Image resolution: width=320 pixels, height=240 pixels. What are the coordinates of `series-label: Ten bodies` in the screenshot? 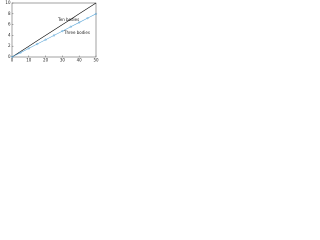 It's located at (68, 19).